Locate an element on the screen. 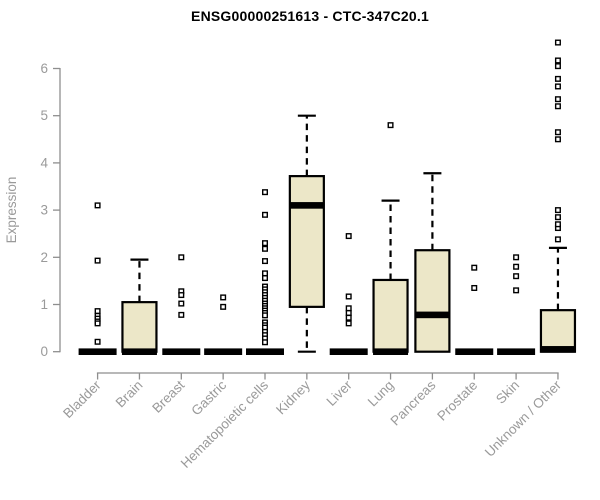 The height and width of the screenshot is (500, 600). boxplot-kidney is located at coordinates (306, 233).